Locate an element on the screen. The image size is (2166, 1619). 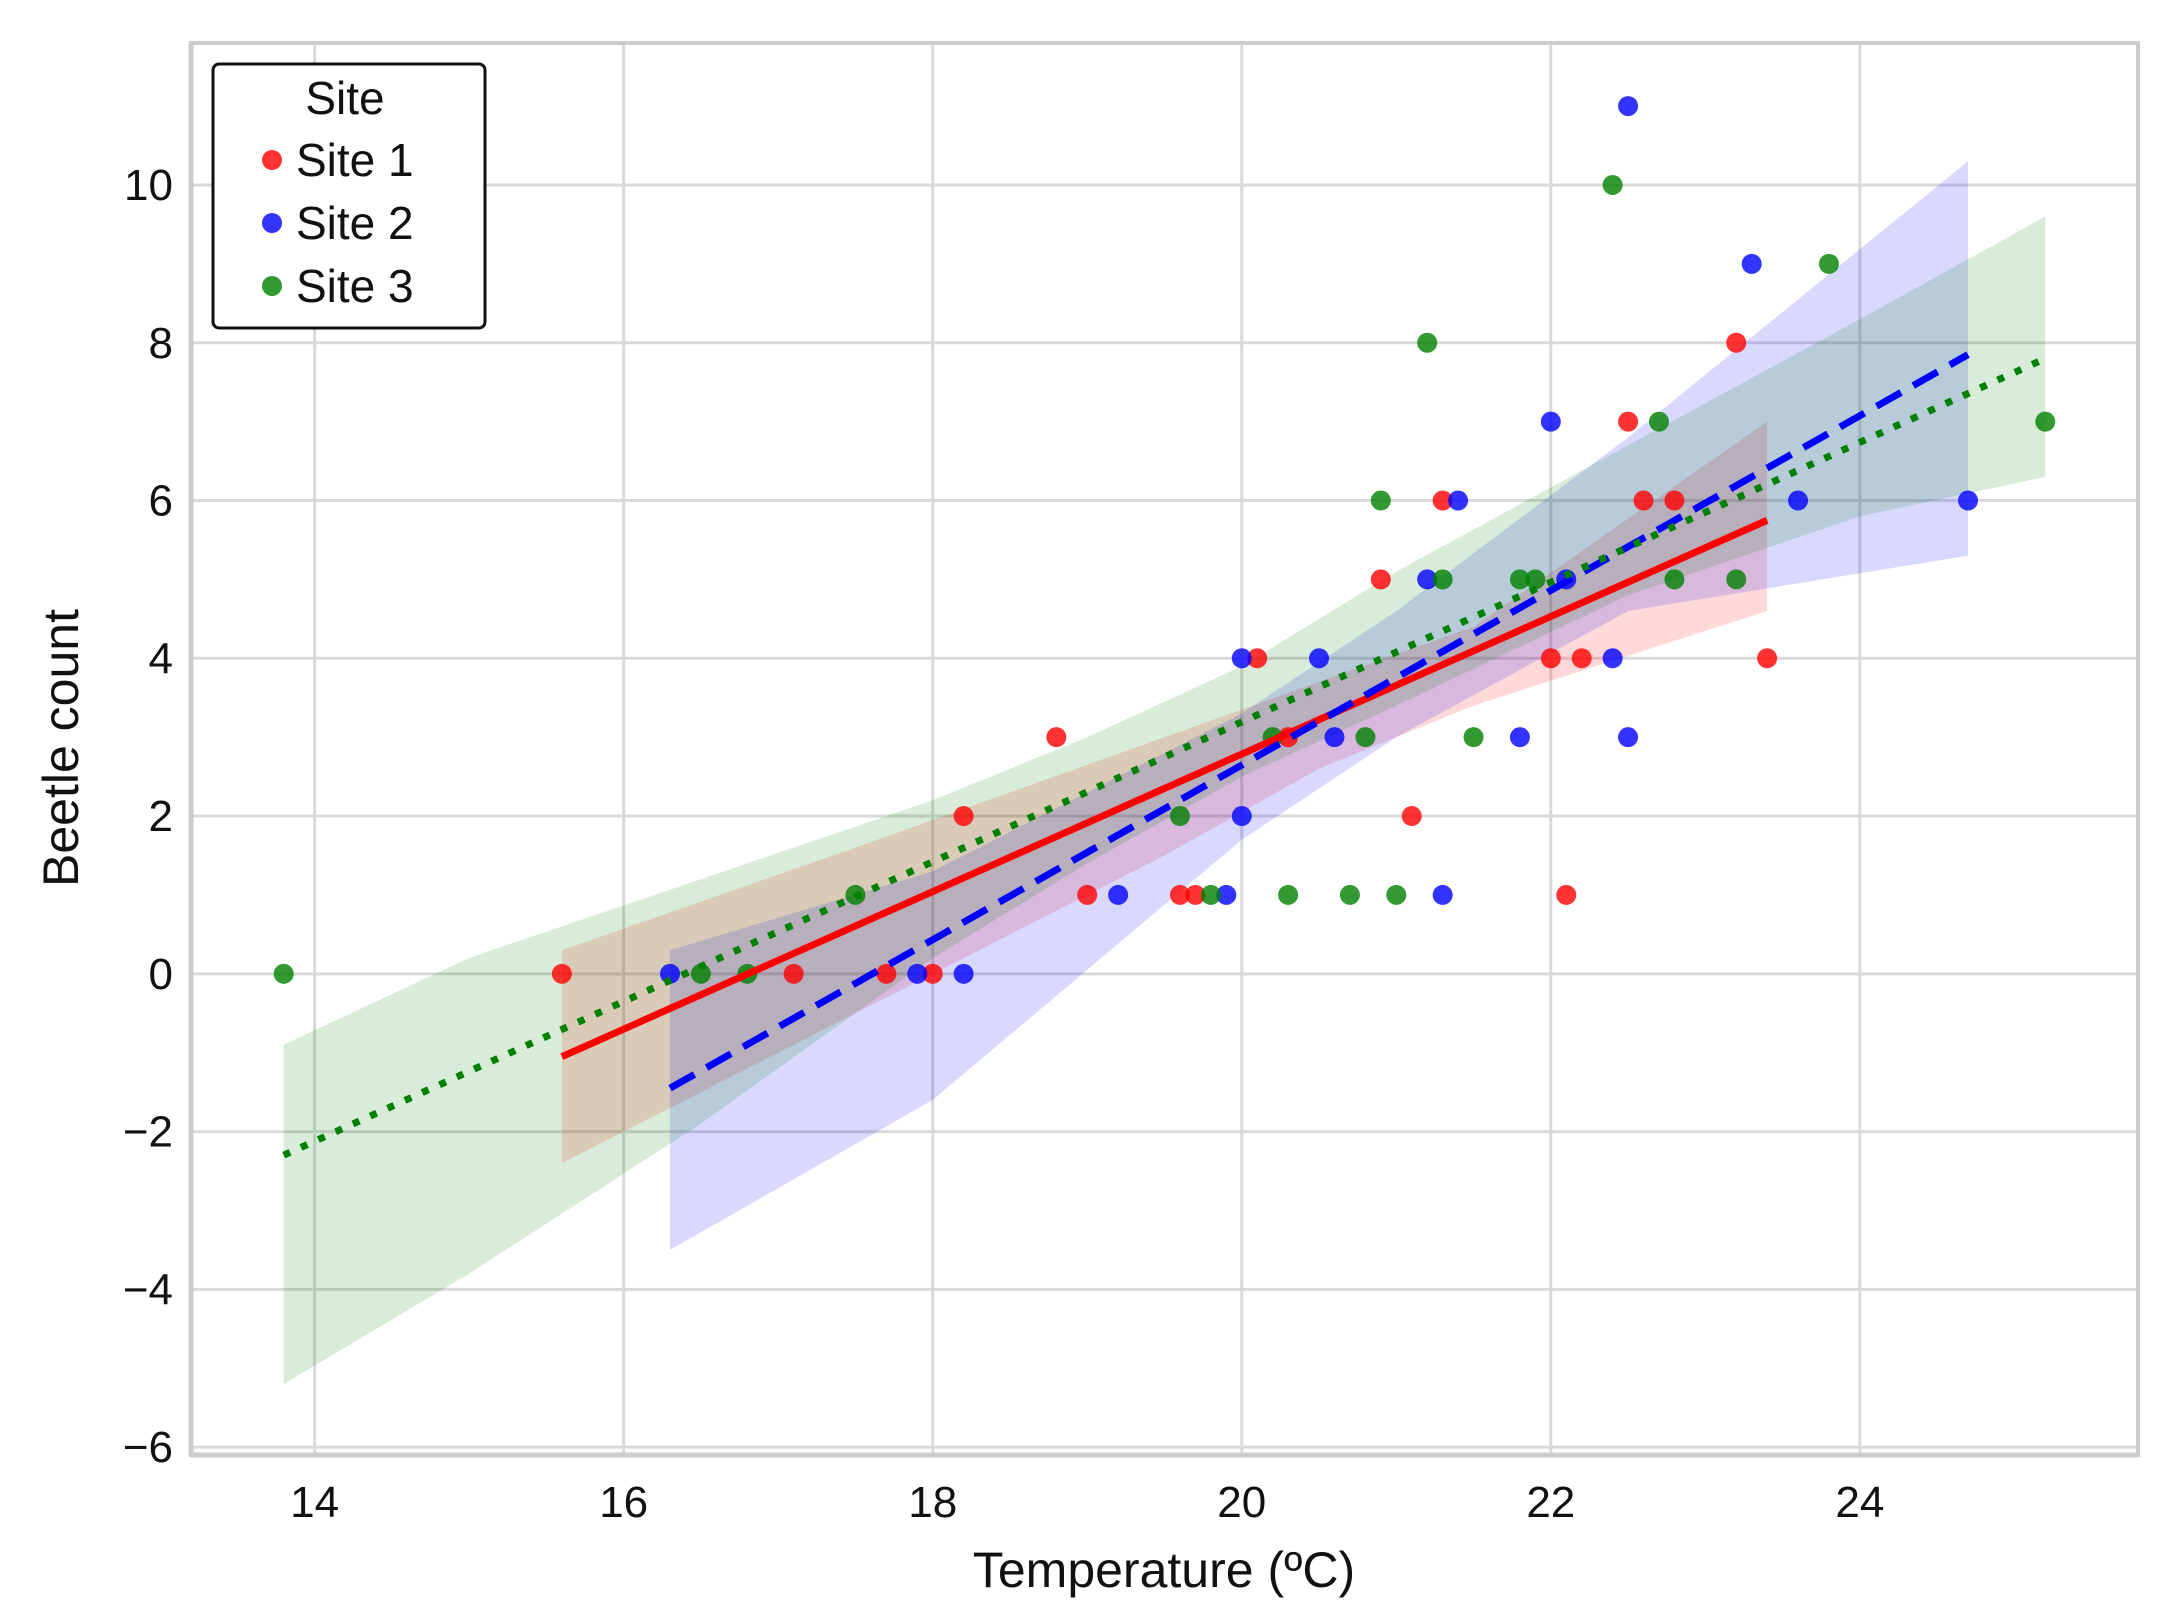
legend-box is located at coordinates (349, 196).